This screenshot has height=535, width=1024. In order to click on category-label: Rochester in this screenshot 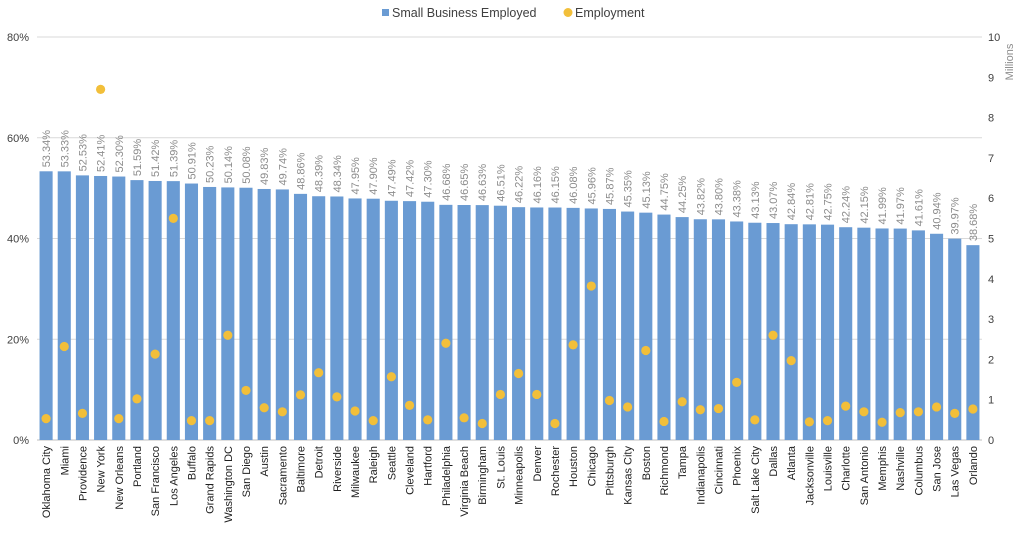, I will do `click(556, 471)`.